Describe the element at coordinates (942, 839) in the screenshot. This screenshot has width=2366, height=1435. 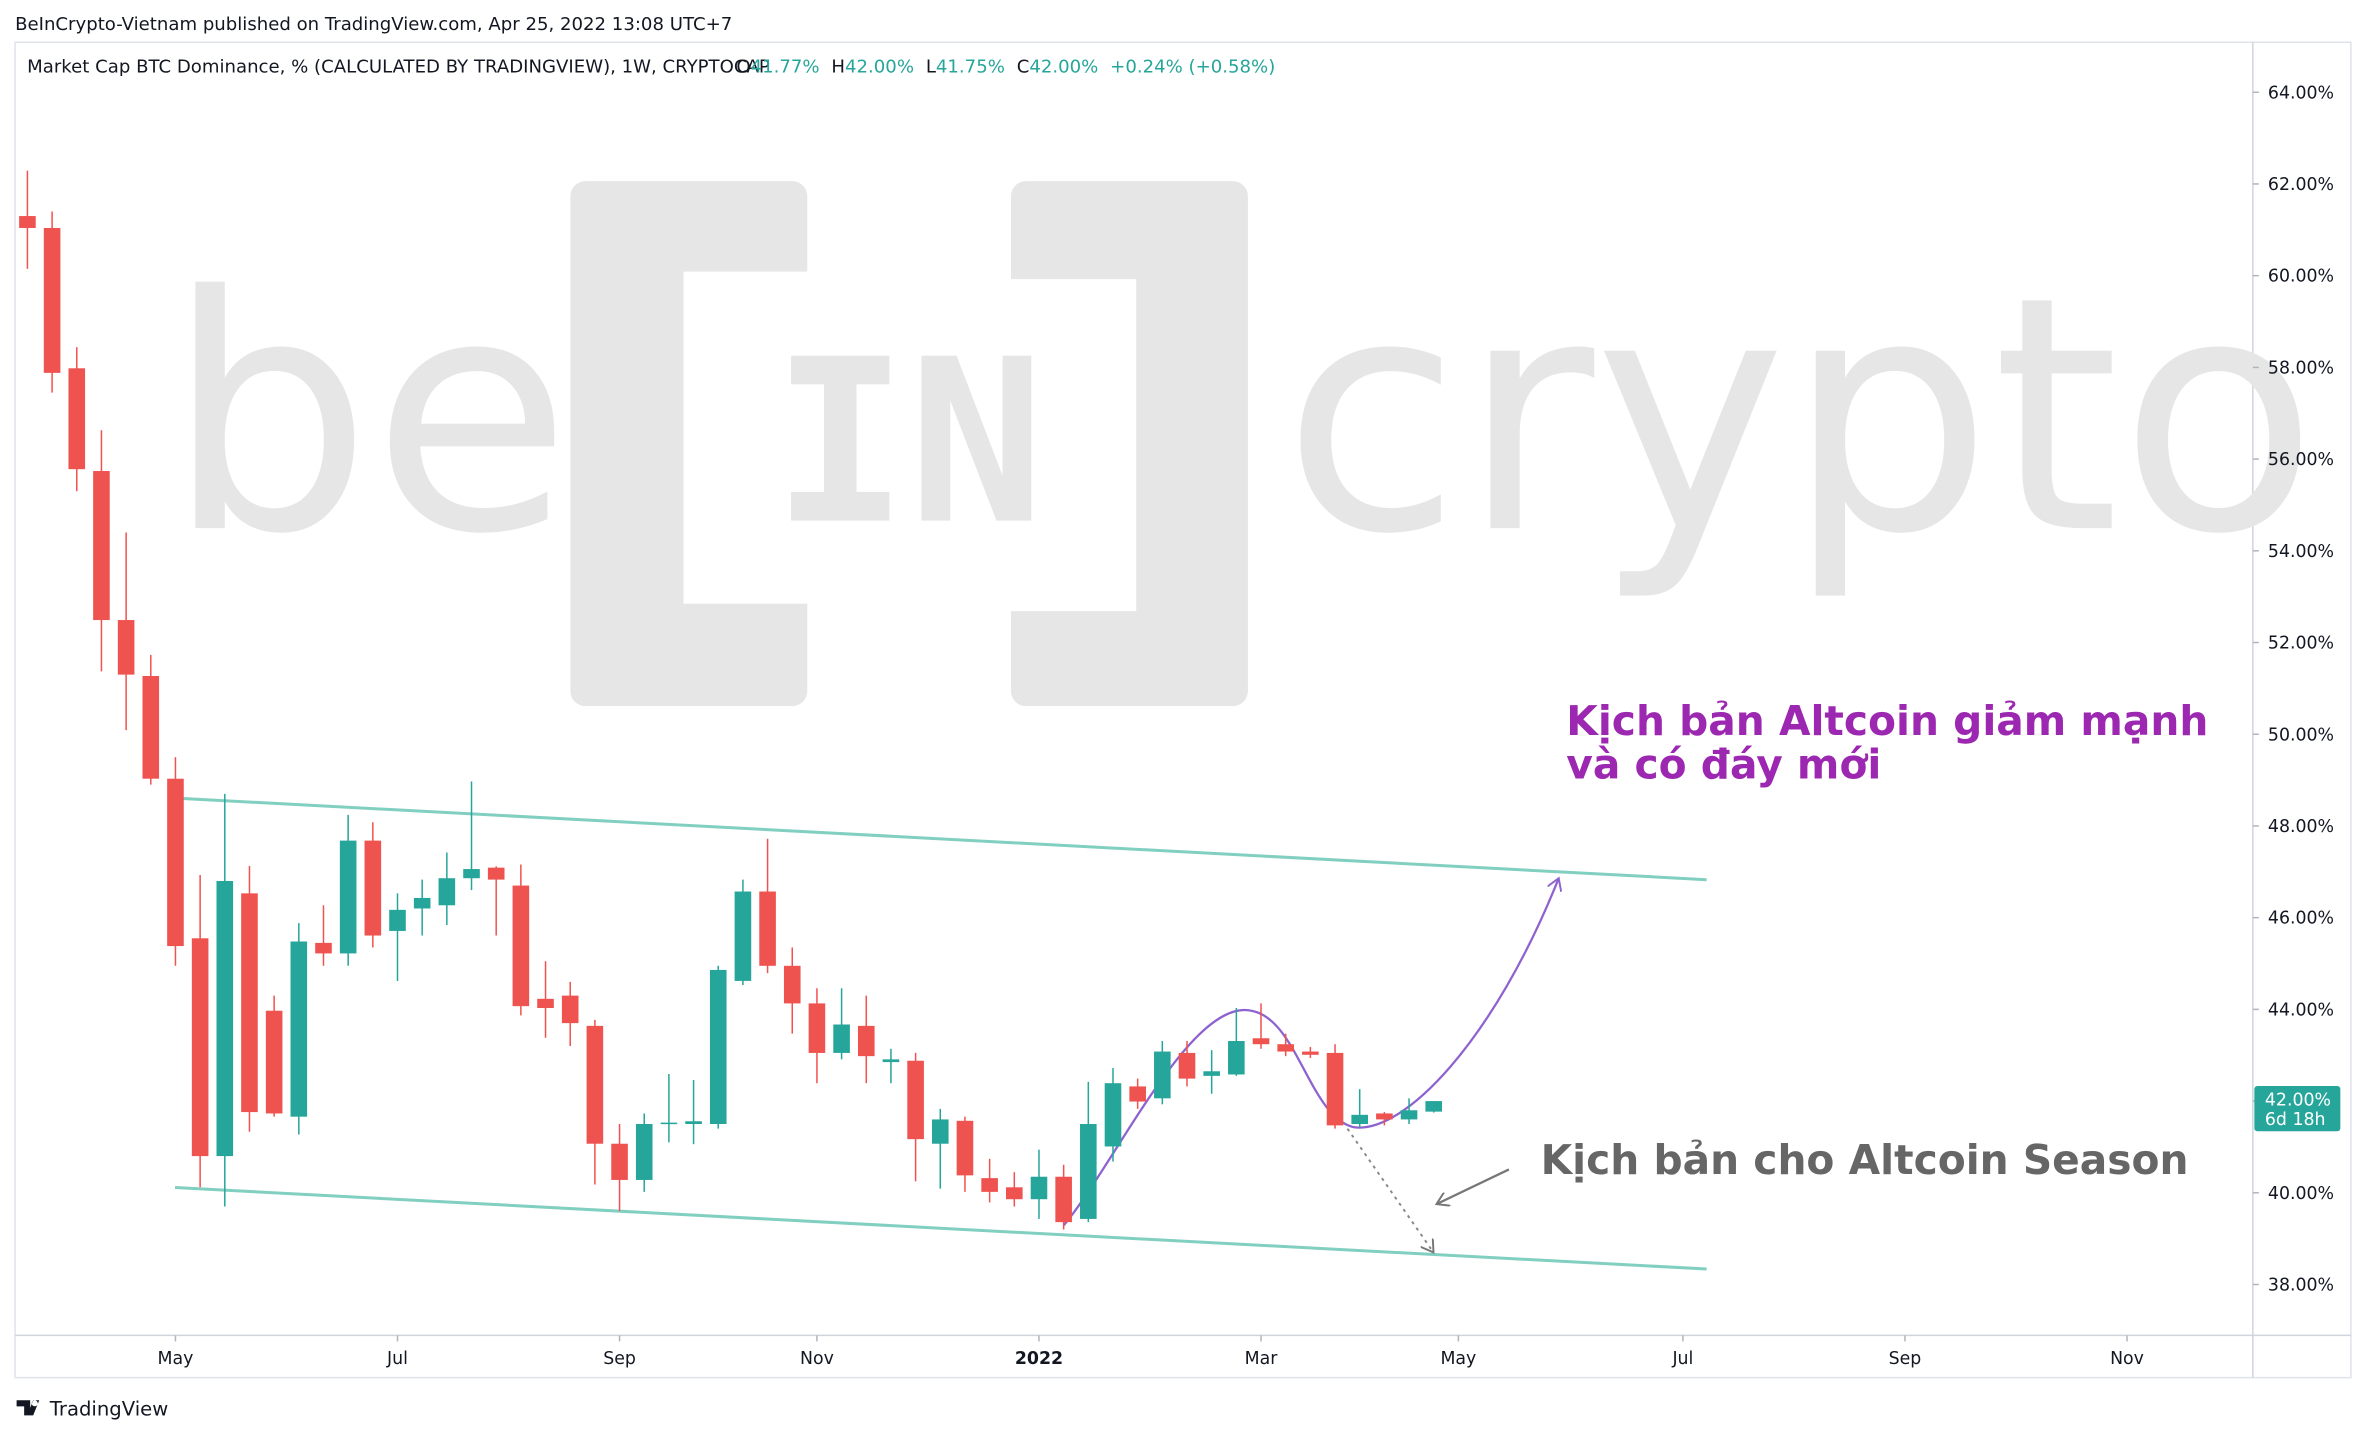
I see `trend-line` at that location.